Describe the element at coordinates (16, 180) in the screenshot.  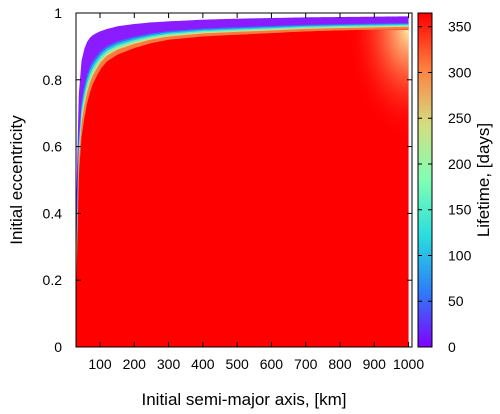
I see `y-axis-title: Initial eccentricity` at that location.